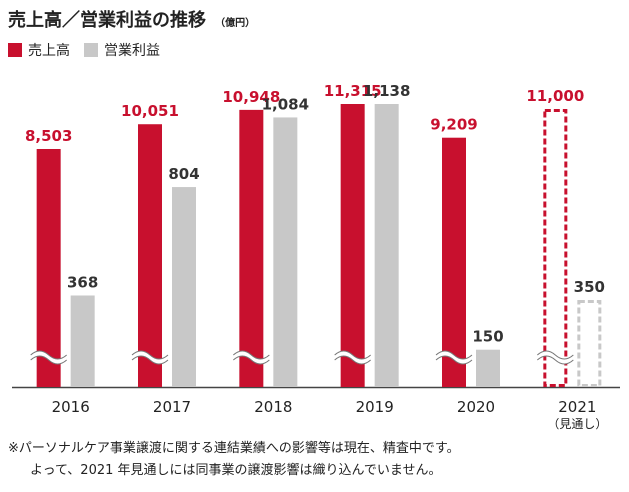 The width and height of the screenshot is (629, 492). I want to click on legend-item-sales: 売上高, so click(39, 50).